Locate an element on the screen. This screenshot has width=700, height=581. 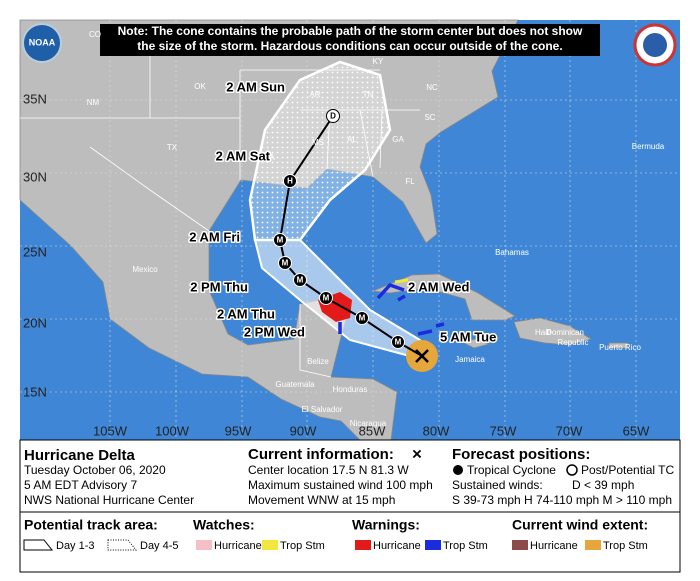
info-text: 5 AM EDT Advisory 7 is located at coordinates (80, 485).